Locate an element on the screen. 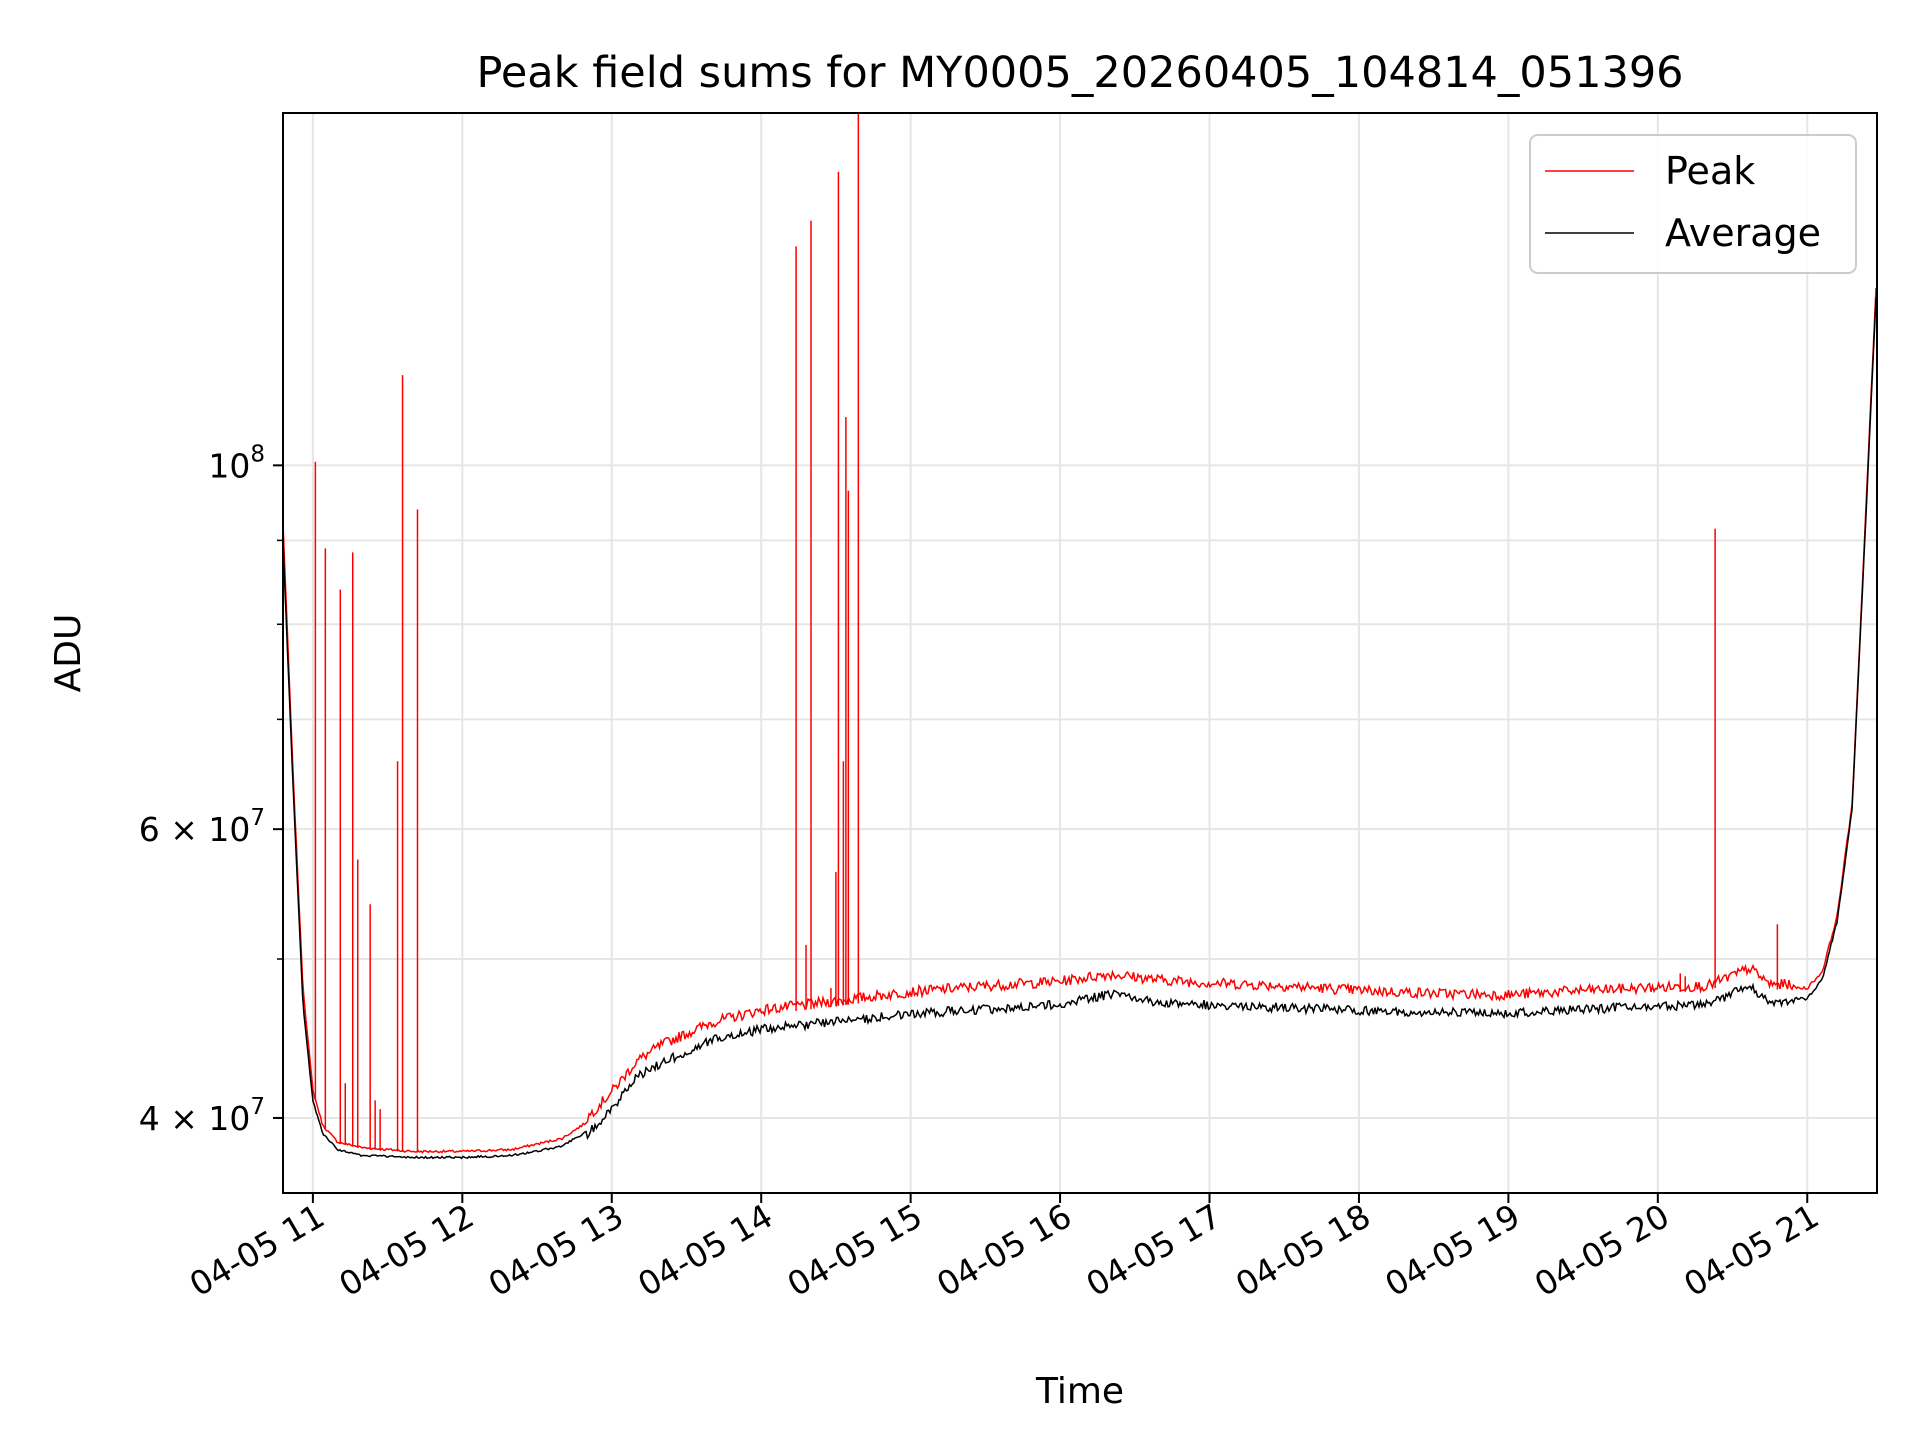 The image size is (1920, 1440). y-axis-label: ADU is located at coordinates (68, 653).